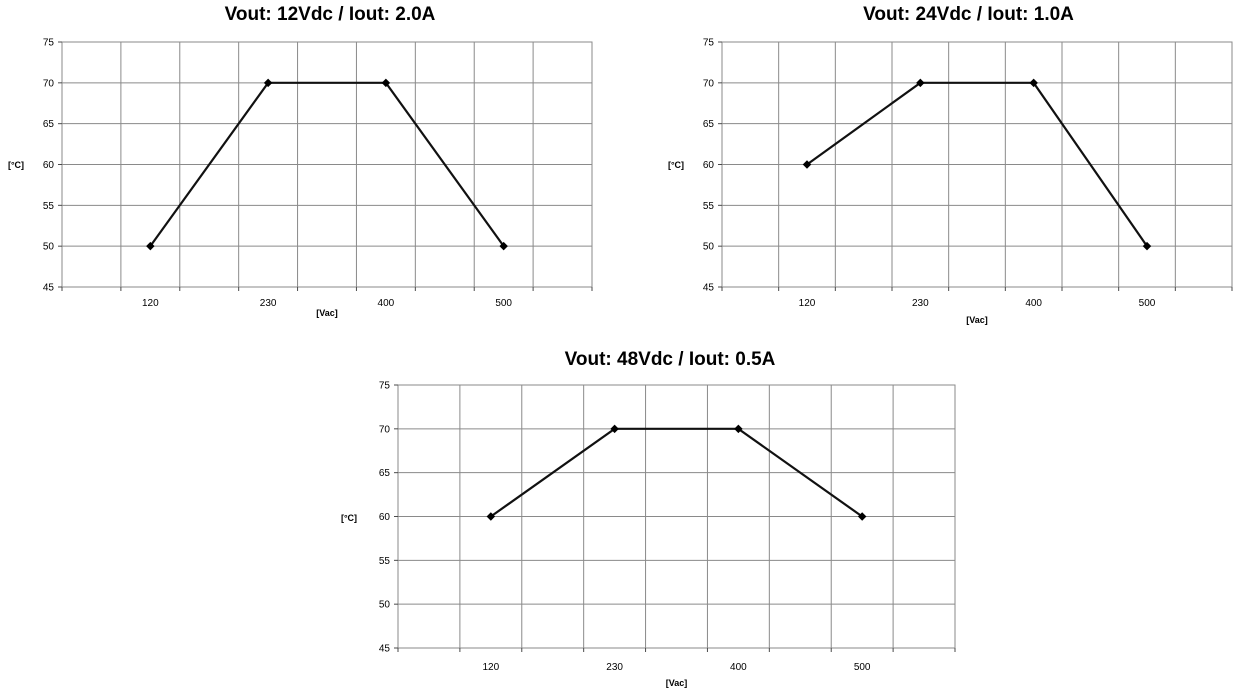  I want to click on grid, so click(977, 164).